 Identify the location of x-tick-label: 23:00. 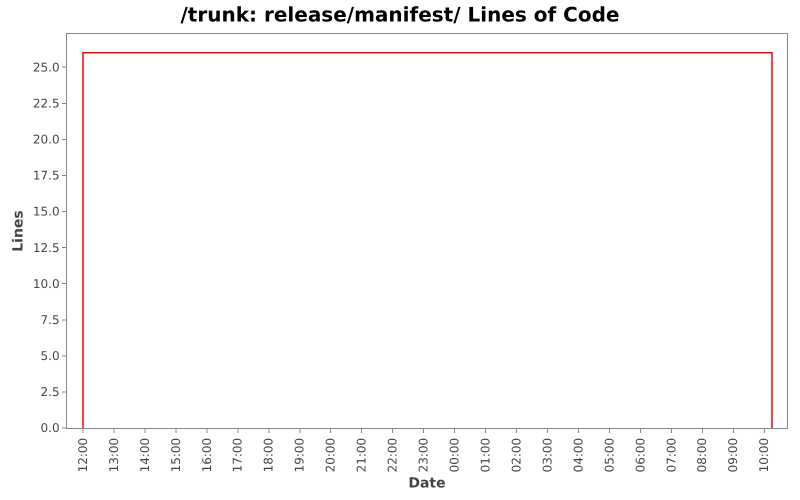
(423, 455).